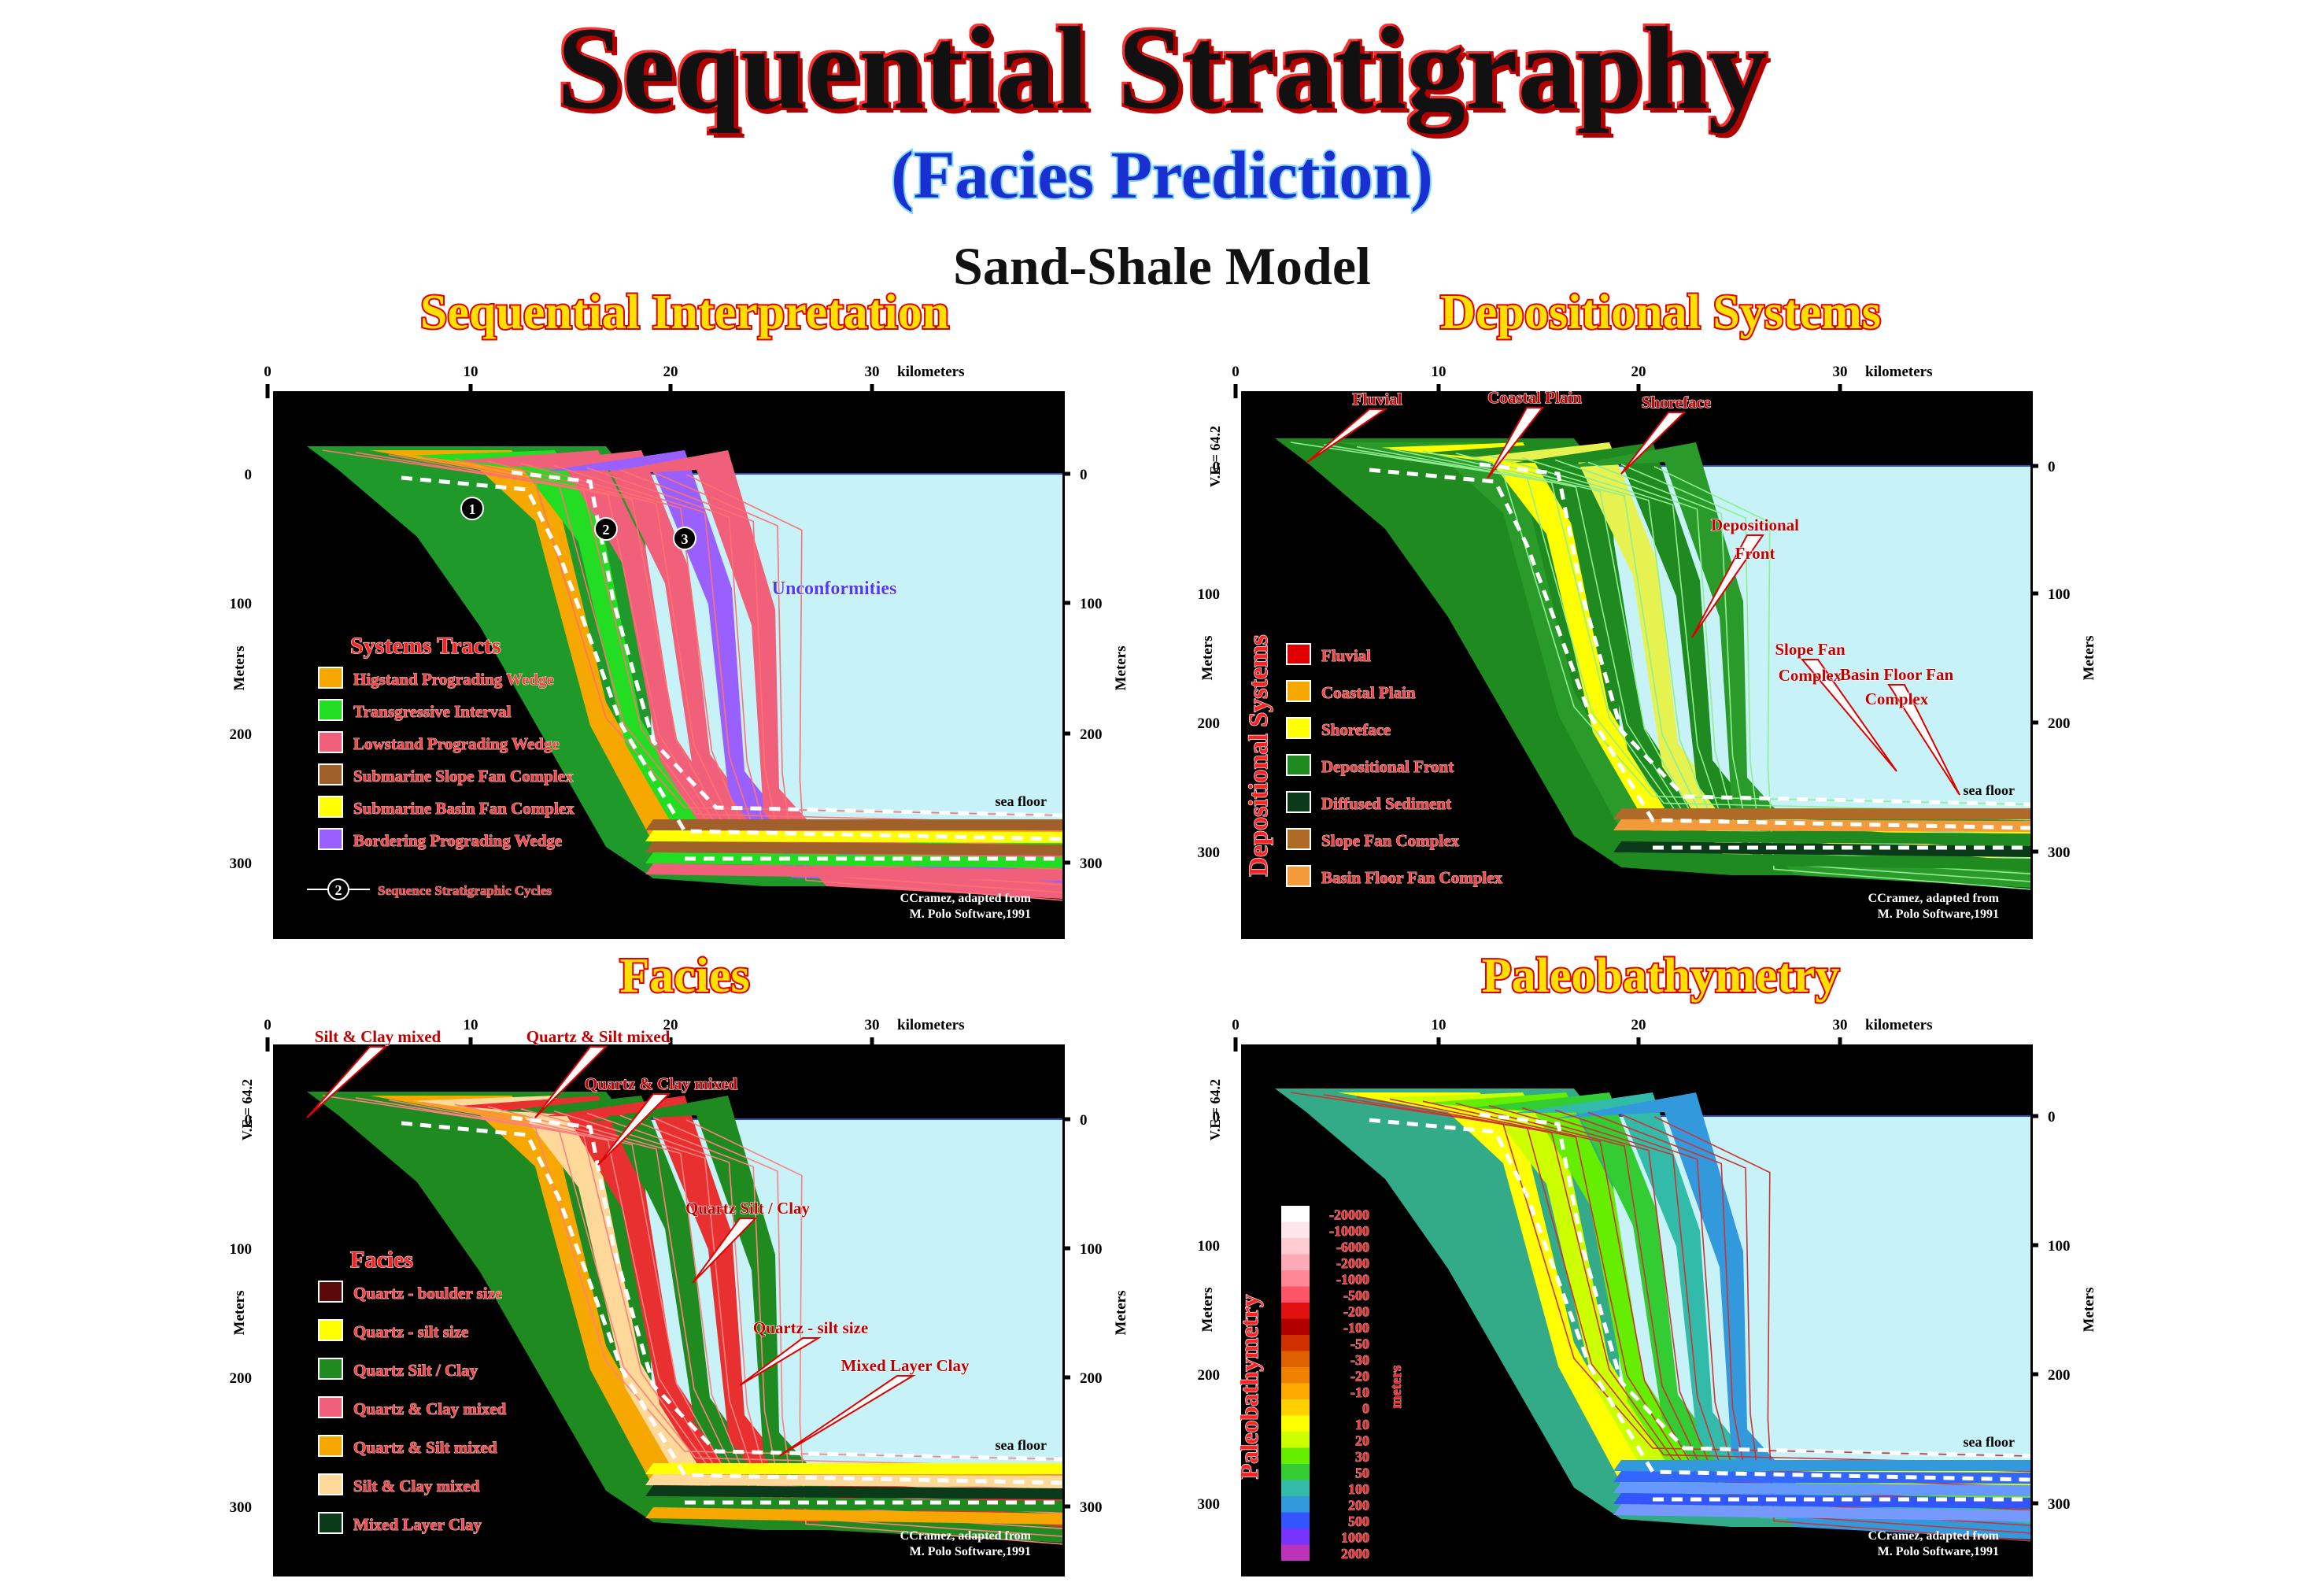 Image resolution: width=2324 pixels, height=1582 pixels. Describe the element at coordinates (1810, 675) in the screenshot. I see `callout-label-complex: Complex` at that location.